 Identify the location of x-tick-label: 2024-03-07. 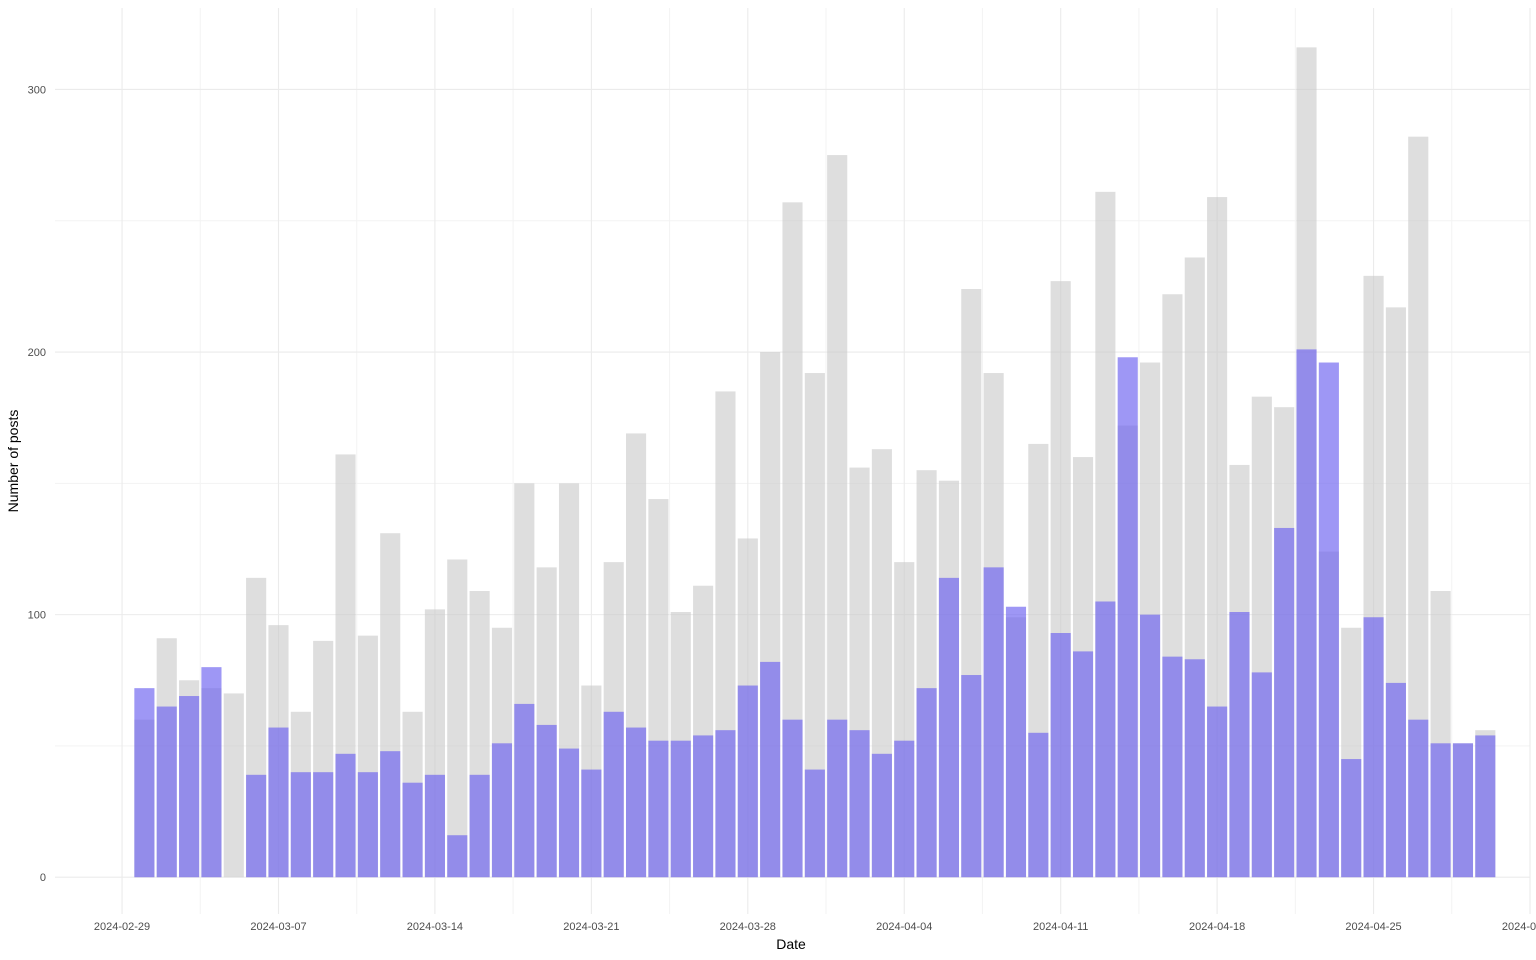
(278, 927).